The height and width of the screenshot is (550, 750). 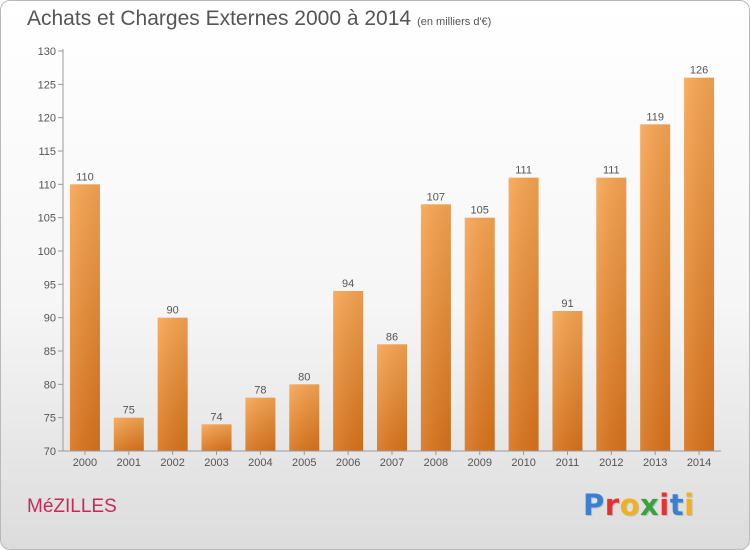 I want to click on data-label-2002: 90, so click(x=173, y=311).